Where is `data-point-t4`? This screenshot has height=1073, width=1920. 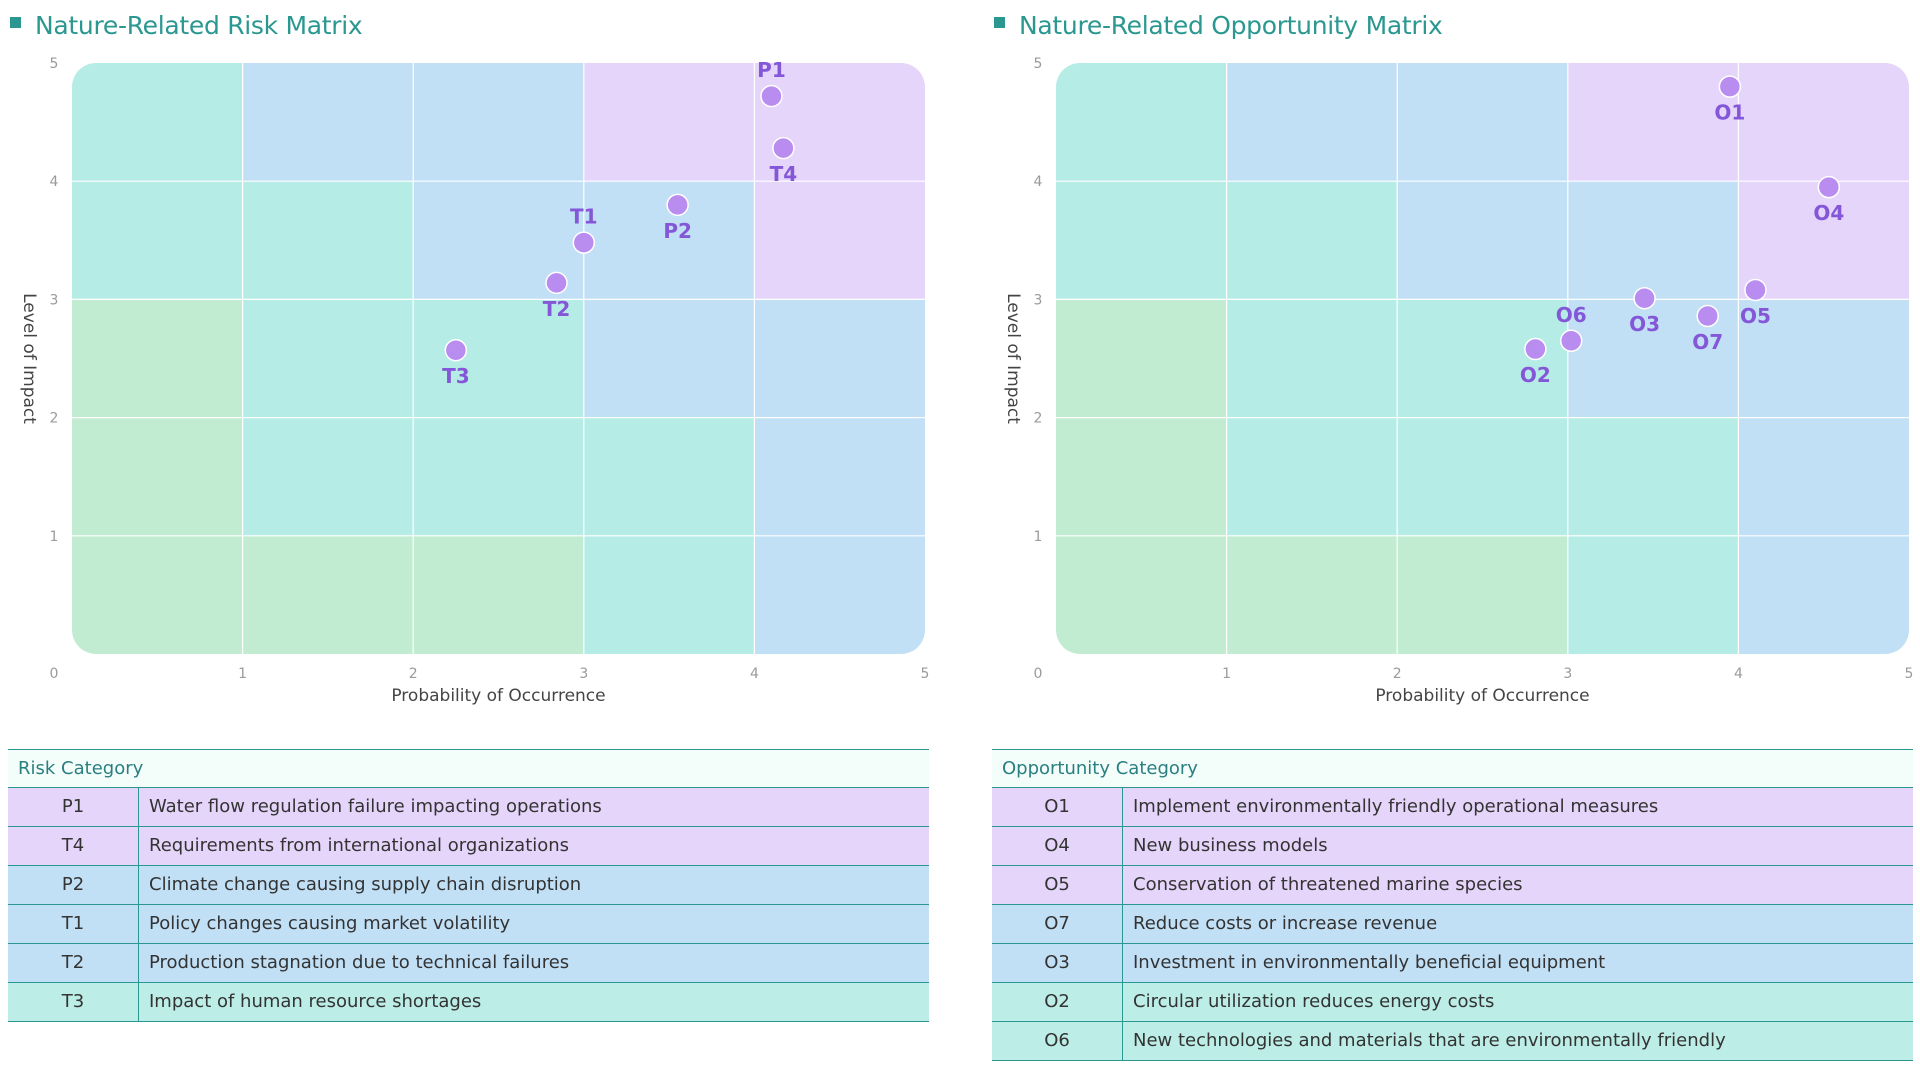
data-point-t4 is located at coordinates (783, 148).